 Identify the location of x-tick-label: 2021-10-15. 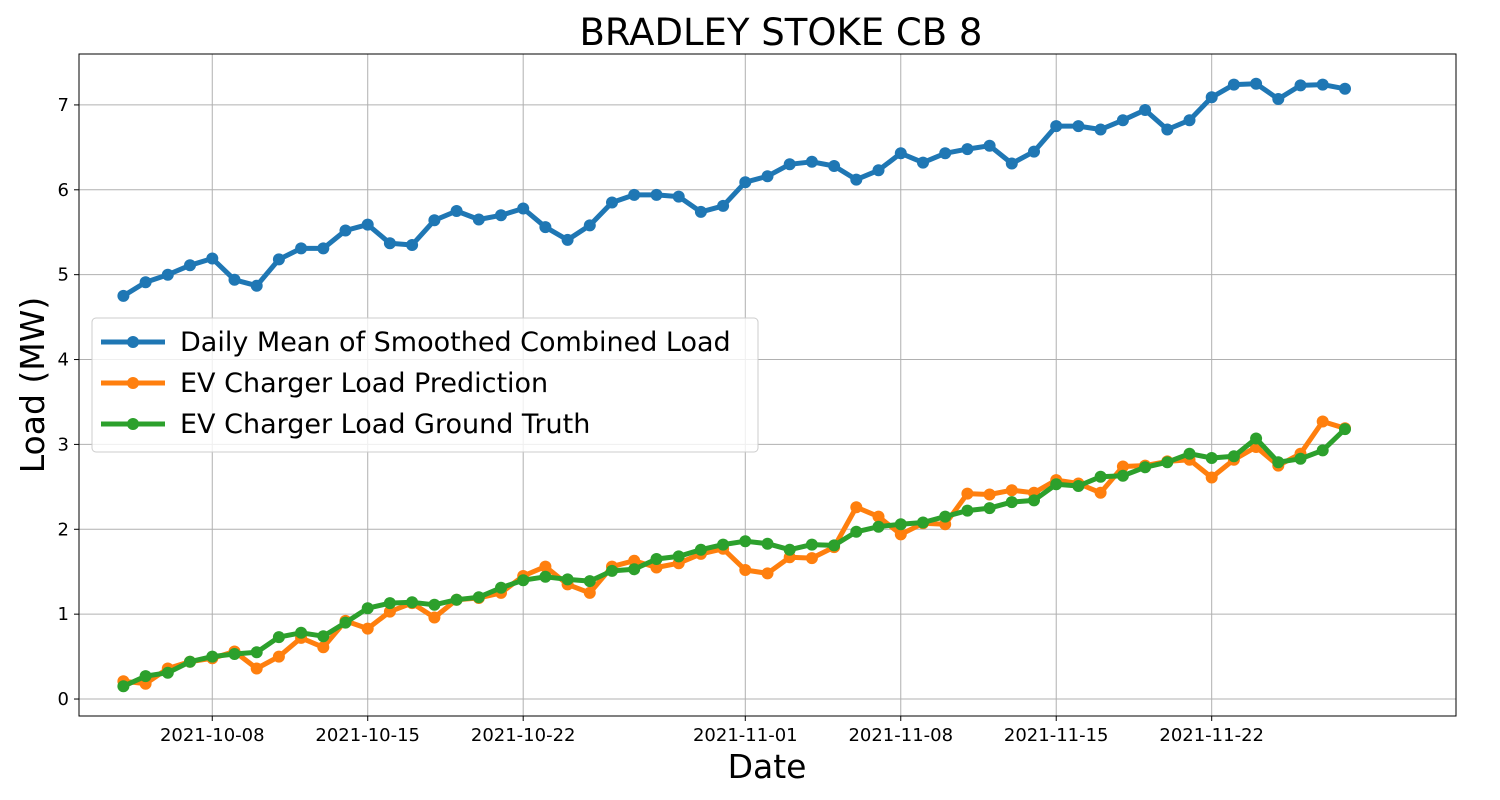
(367, 735).